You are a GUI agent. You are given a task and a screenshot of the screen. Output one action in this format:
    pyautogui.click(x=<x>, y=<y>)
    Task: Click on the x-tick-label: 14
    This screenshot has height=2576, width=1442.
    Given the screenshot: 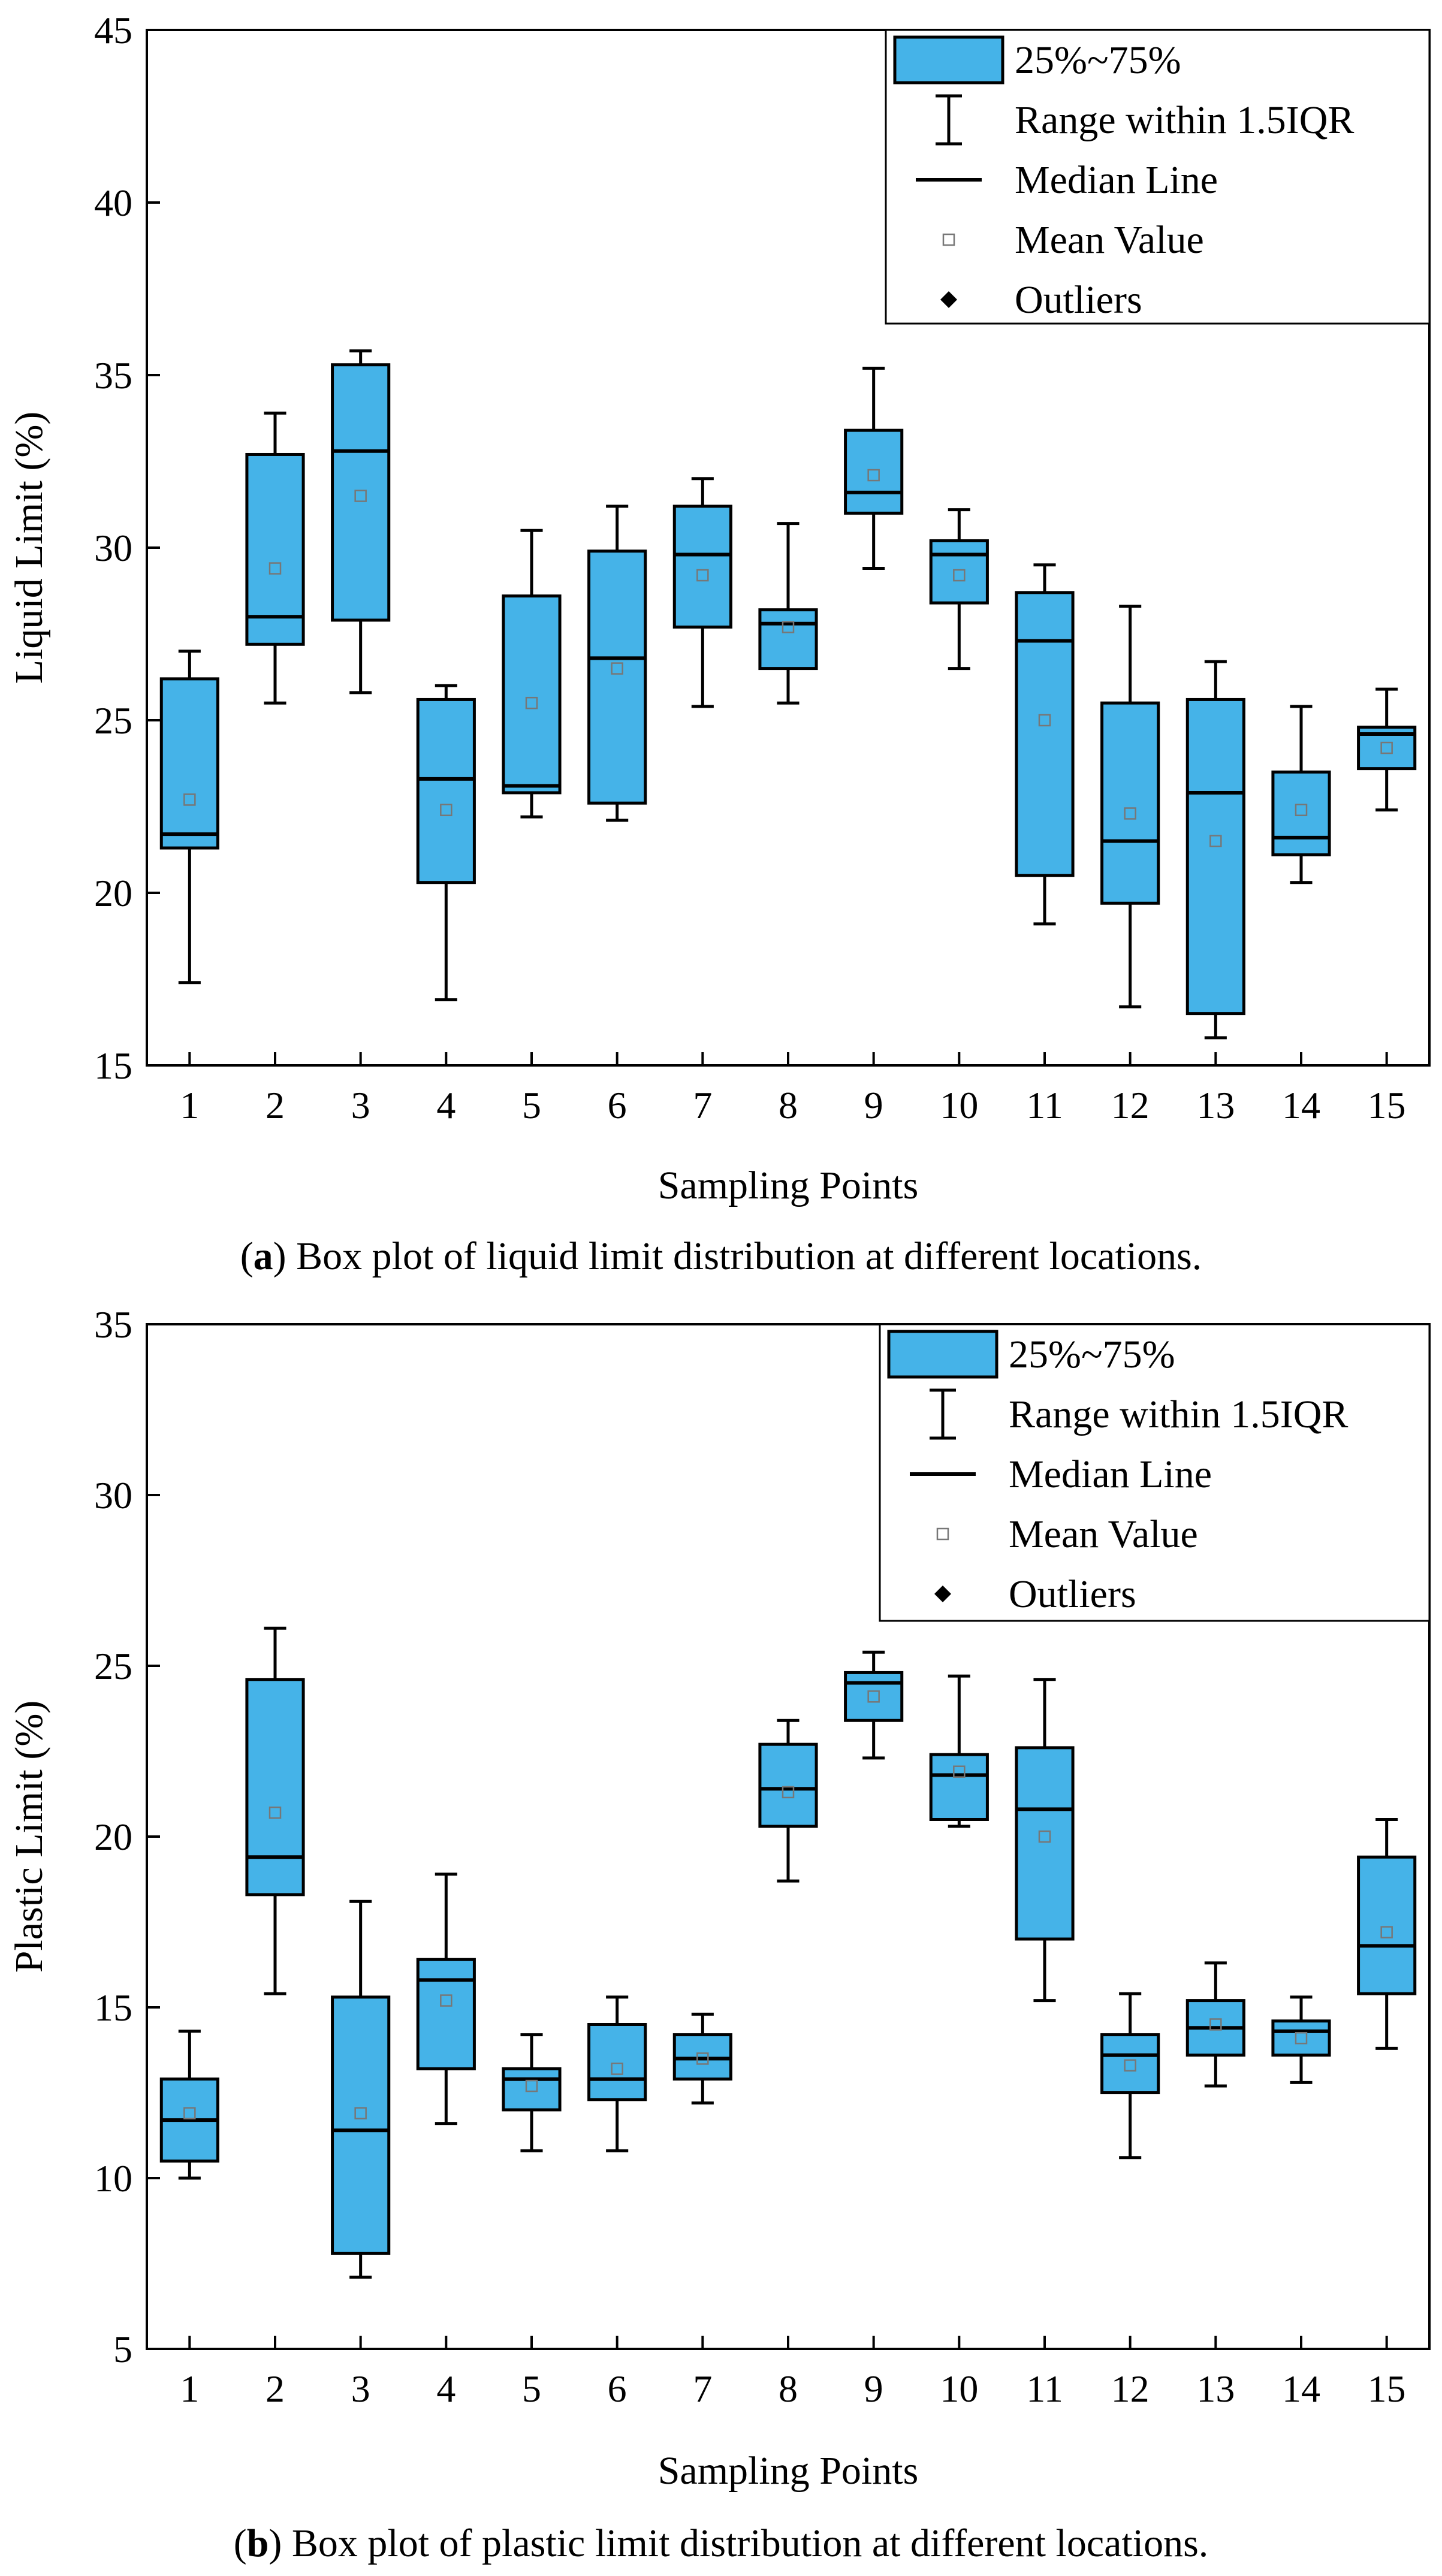 What is the action you would take?
    pyautogui.click(x=1301, y=1105)
    